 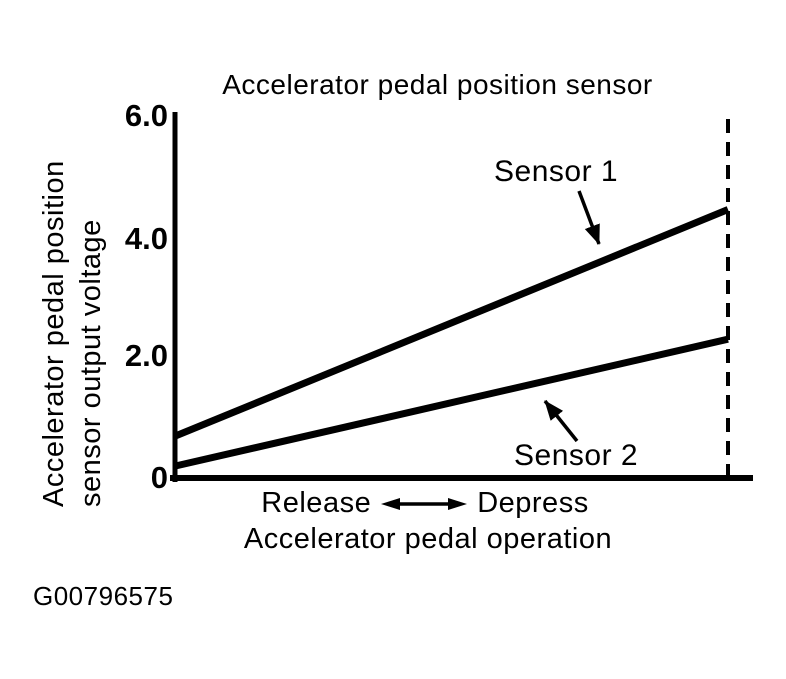 What do you see at coordinates (533, 503) in the screenshot?
I see `depress-label: Depress` at bounding box center [533, 503].